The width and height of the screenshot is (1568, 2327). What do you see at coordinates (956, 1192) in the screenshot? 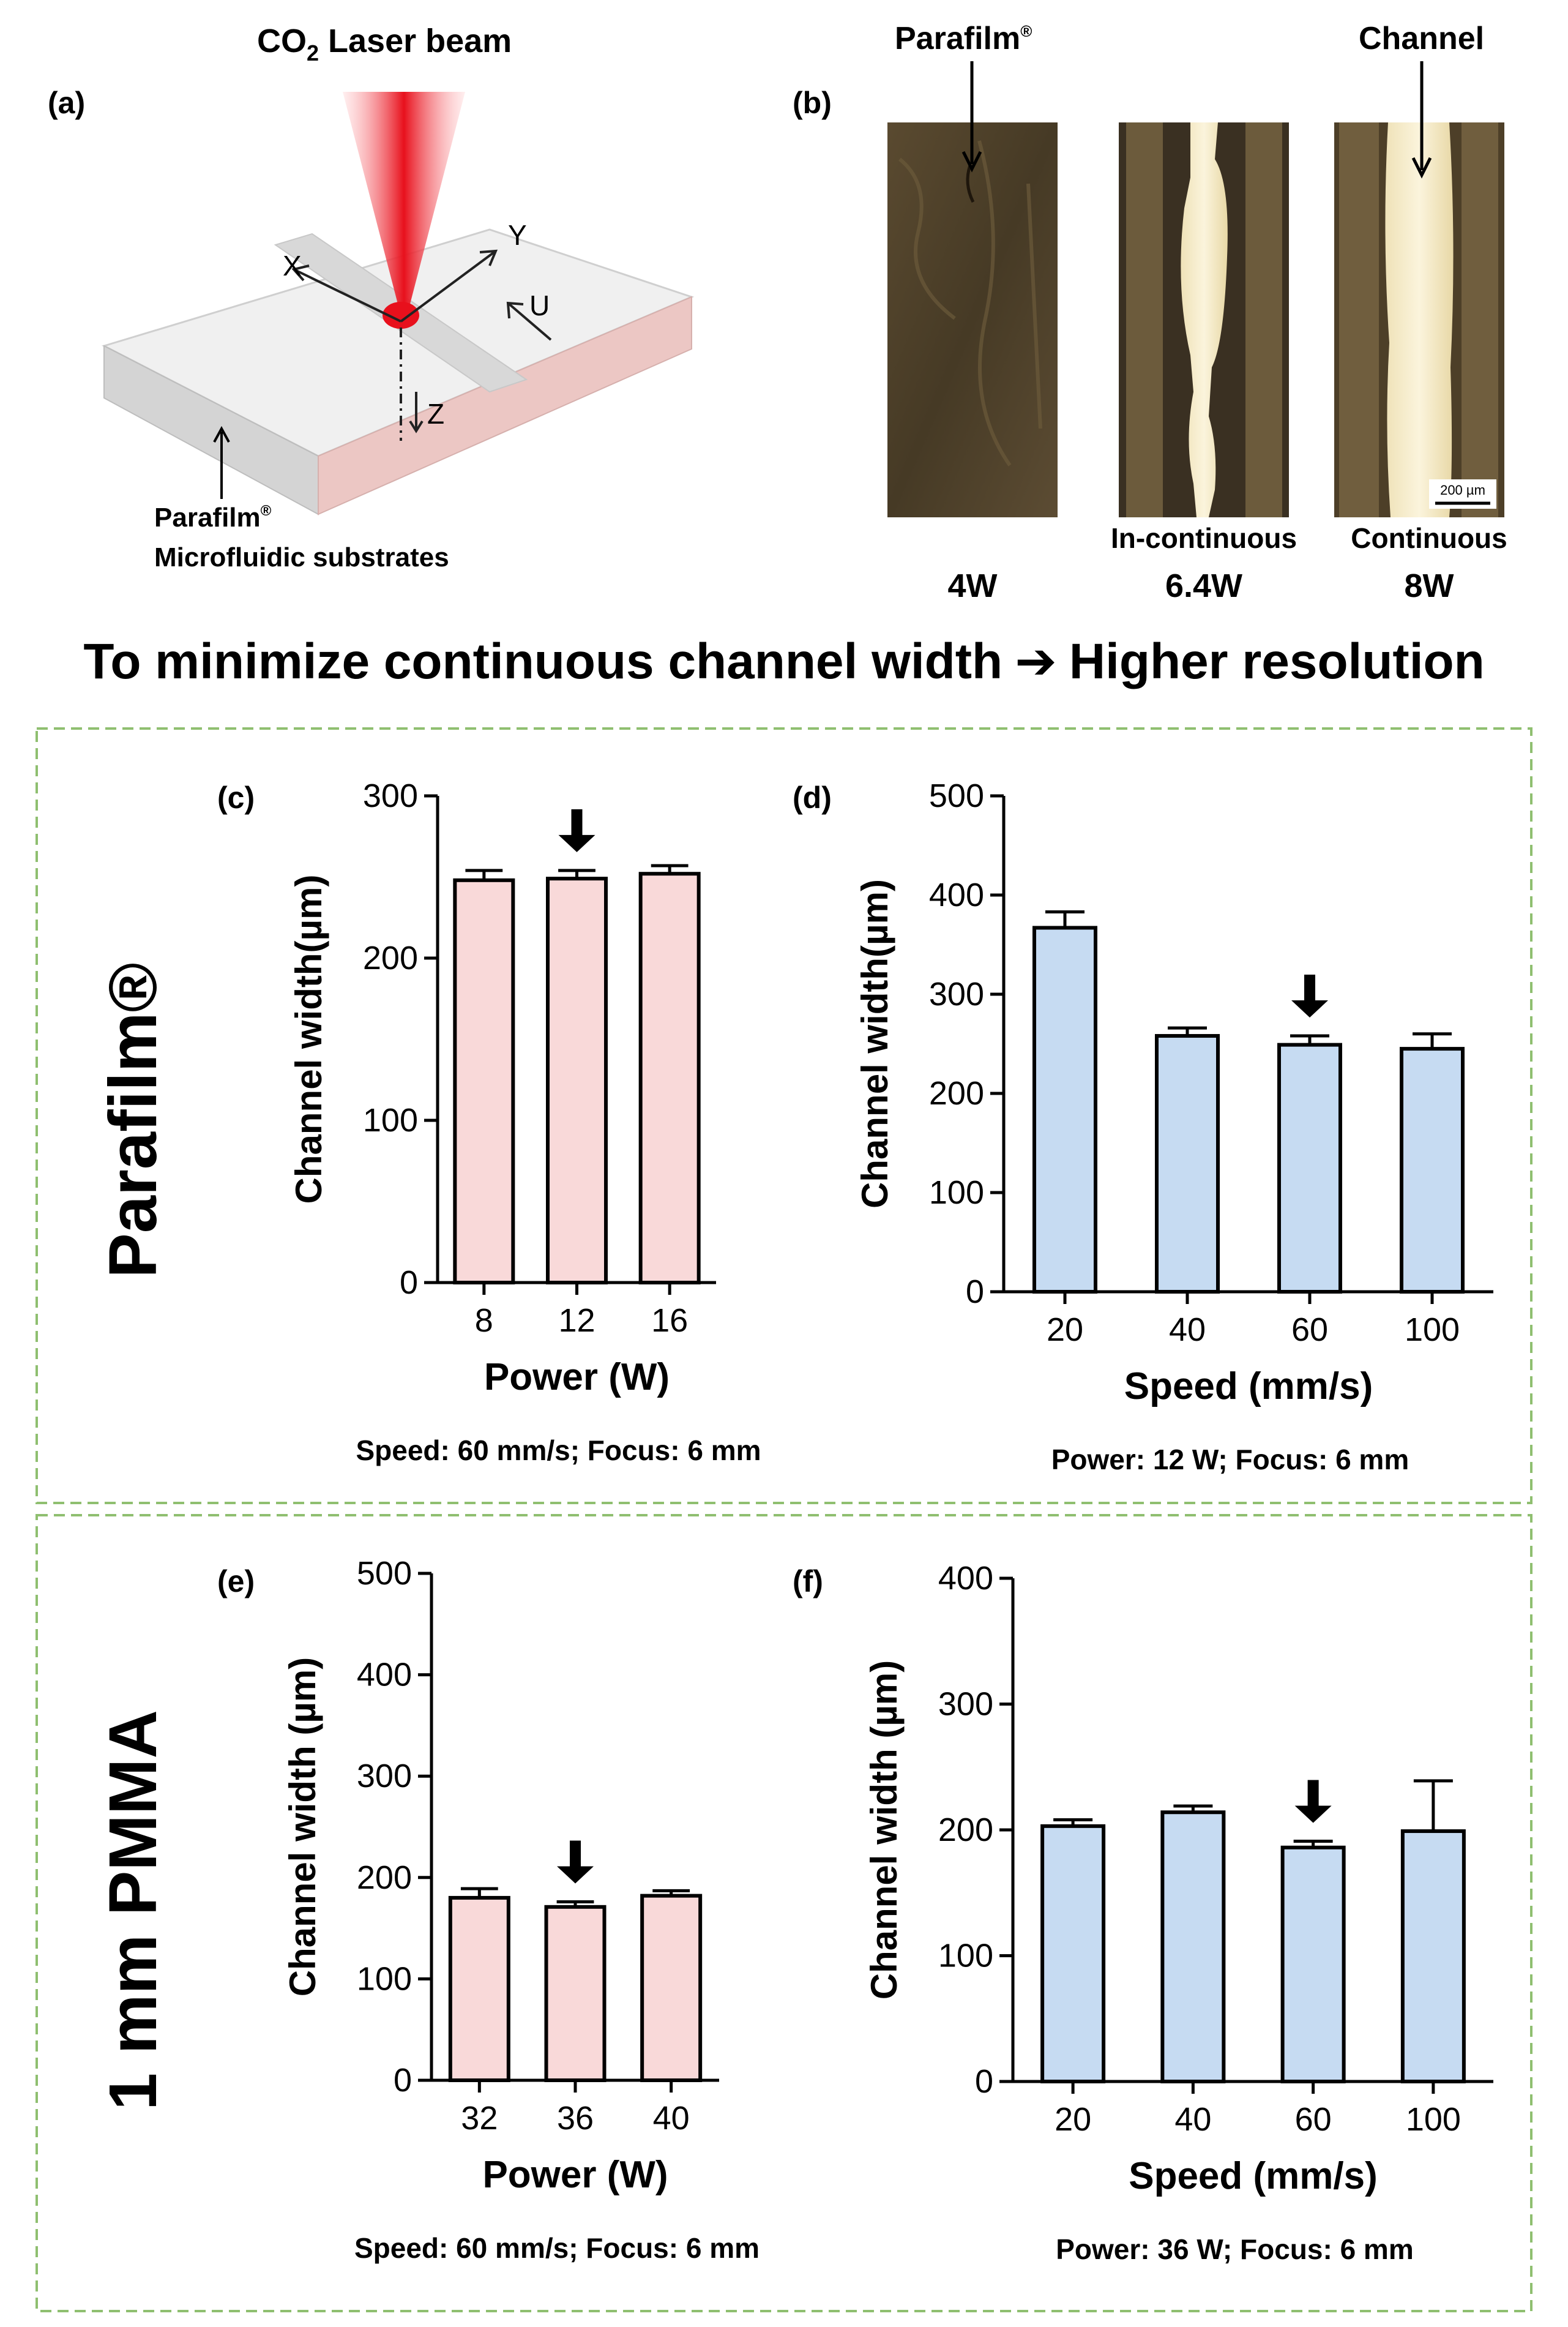
I see `chart-d-y-tick-label: 100` at bounding box center [956, 1192].